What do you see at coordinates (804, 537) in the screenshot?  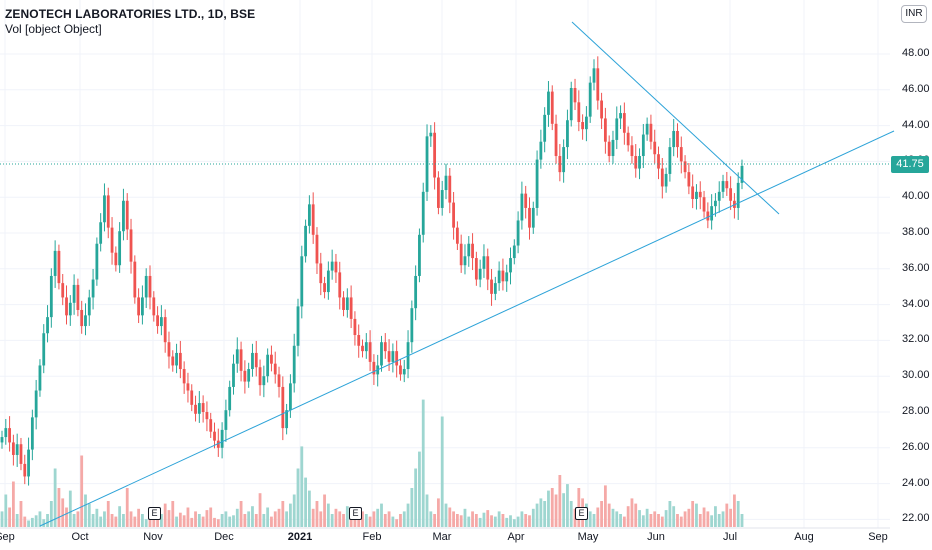 I see `time-tick-label: Aug` at bounding box center [804, 537].